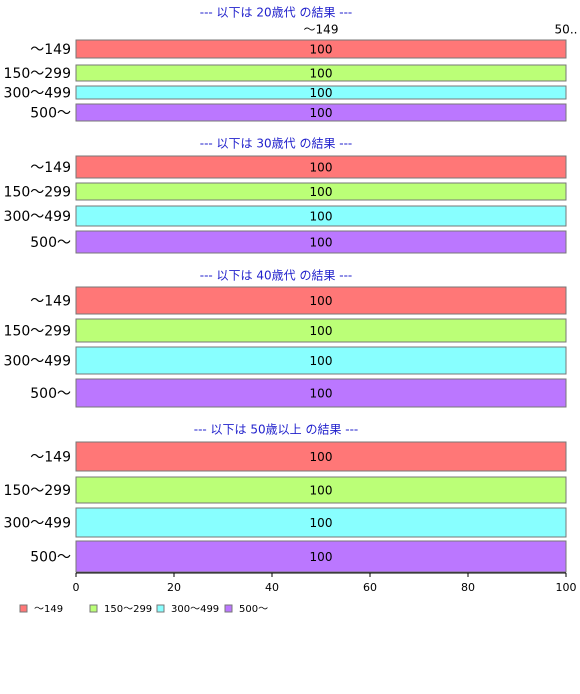 This screenshot has width=580, height=694. Describe the element at coordinates (174, 587) in the screenshot. I see `x-tick-label: 20` at that location.